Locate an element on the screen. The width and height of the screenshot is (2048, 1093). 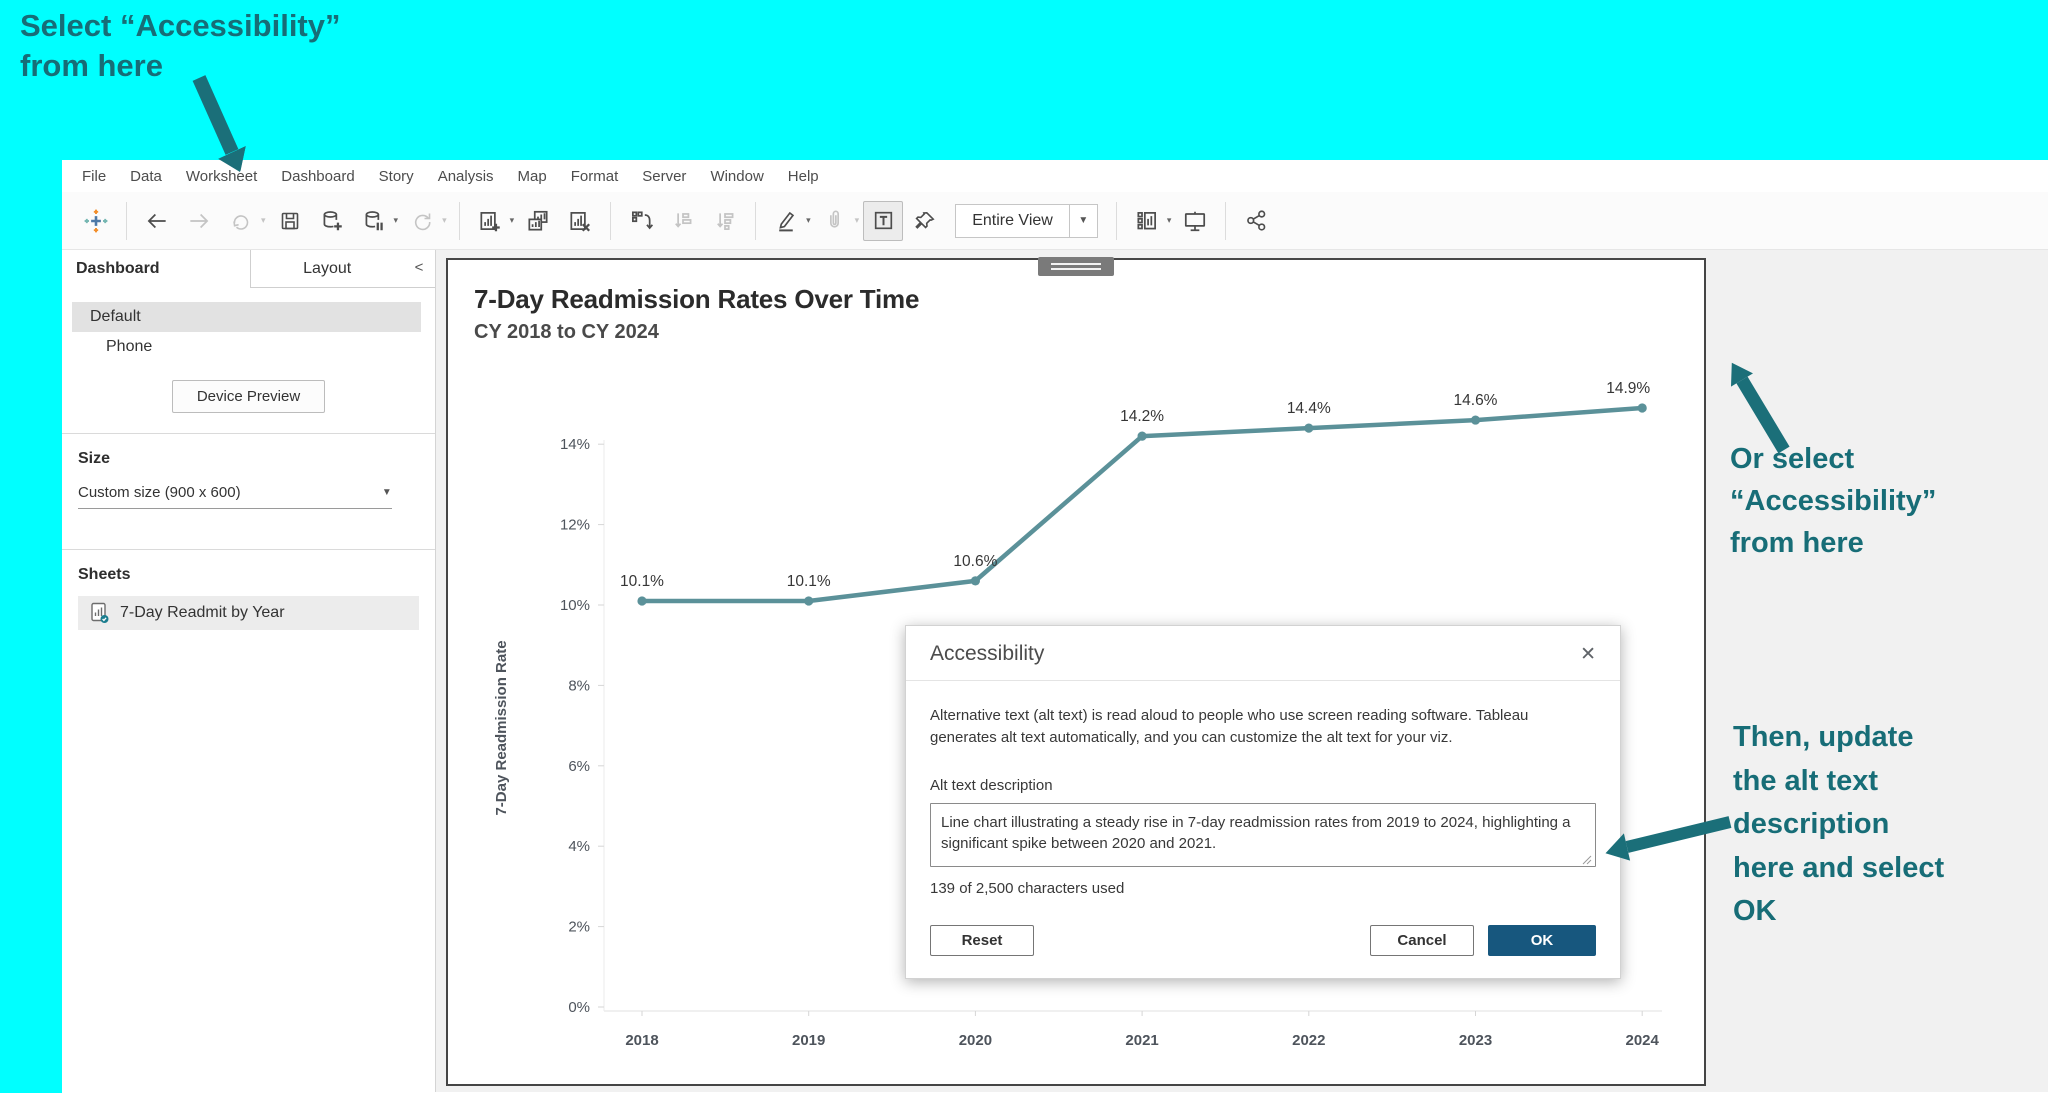
sheets-heading: Sheets is located at coordinates (104, 574).